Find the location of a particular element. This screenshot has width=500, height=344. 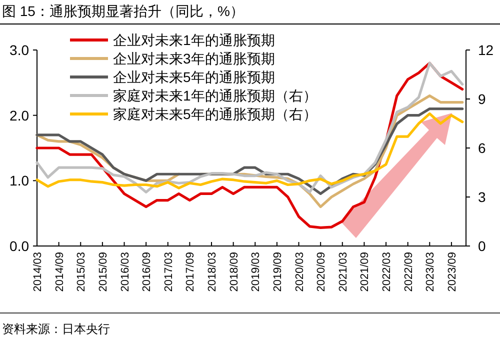

y2-tick-label: 0 is located at coordinates (482, 246).